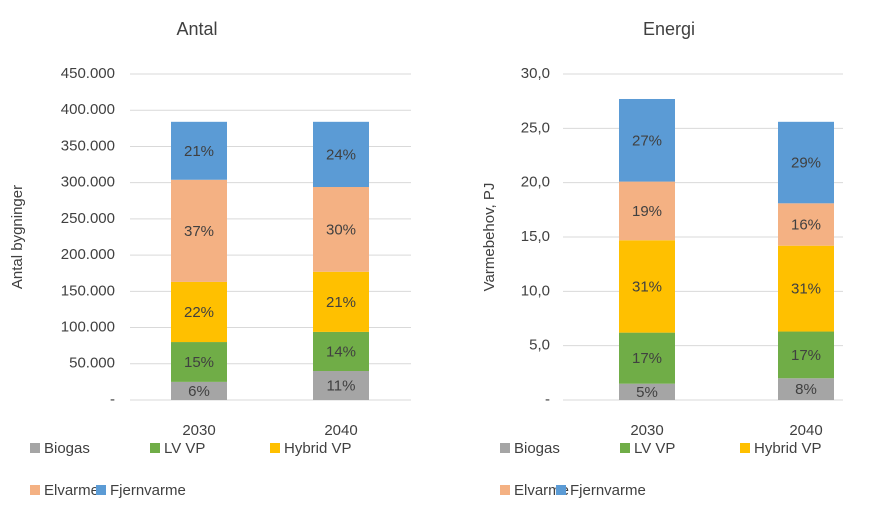 The width and height of the screenshot is (878, 528). I want to click on data-label: 8%, so click(806, 389).